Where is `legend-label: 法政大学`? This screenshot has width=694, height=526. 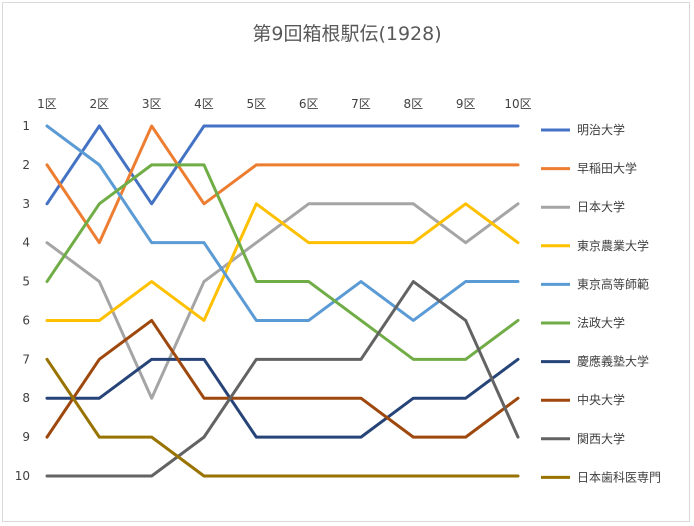
legend-label: 法政大学 is located at coordinates (601, 322).